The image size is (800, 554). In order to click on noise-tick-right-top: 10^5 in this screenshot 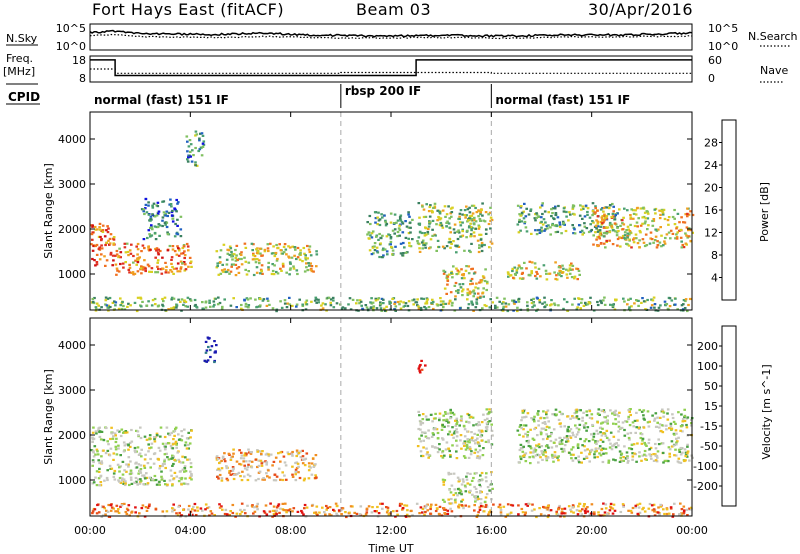, I will do `click(723, 28)`.